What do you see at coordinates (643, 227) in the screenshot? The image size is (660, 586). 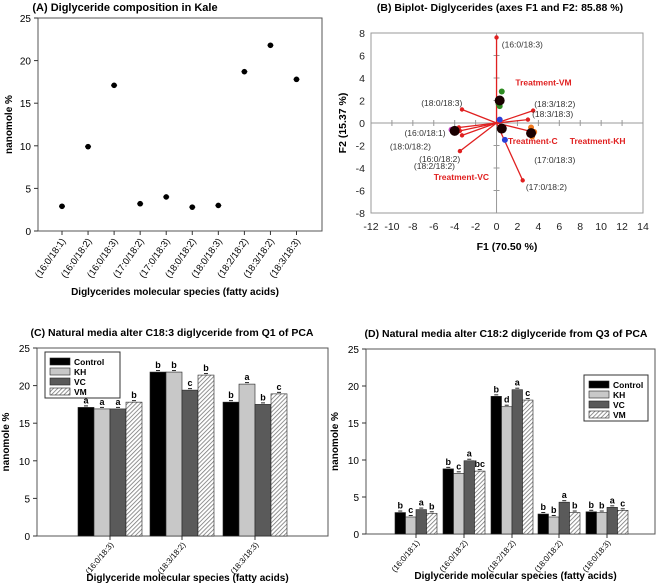 I see `x-tick-label: 14` at bounding box center [643, 227].